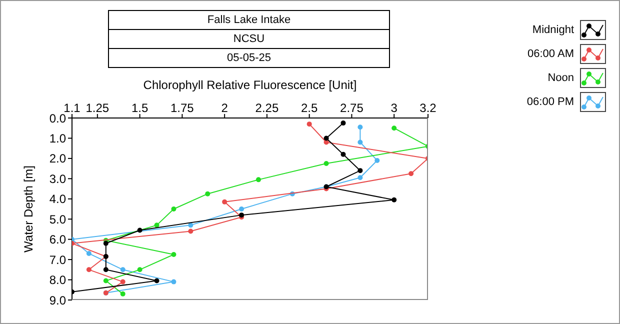 The height and width of the screenshot is (324, 620). I want to click on legend-label: 06:00 AM, so click(550, 54).